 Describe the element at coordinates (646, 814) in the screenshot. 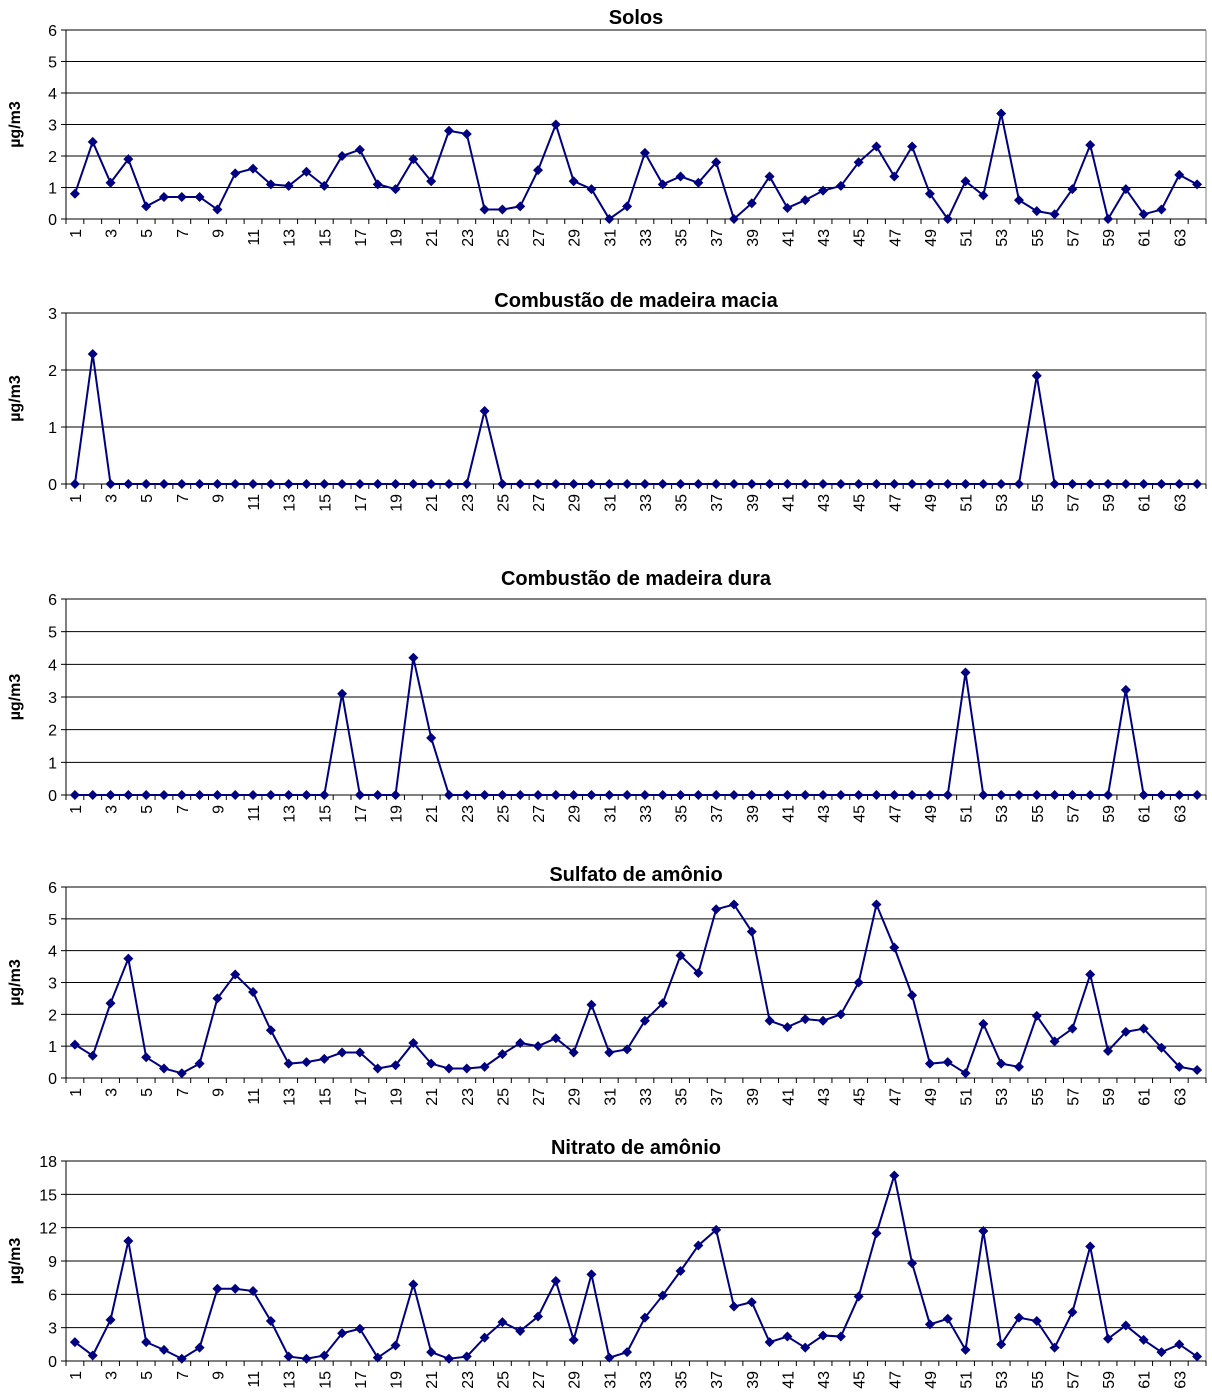

I see `x-tick-label: 33` at that location.